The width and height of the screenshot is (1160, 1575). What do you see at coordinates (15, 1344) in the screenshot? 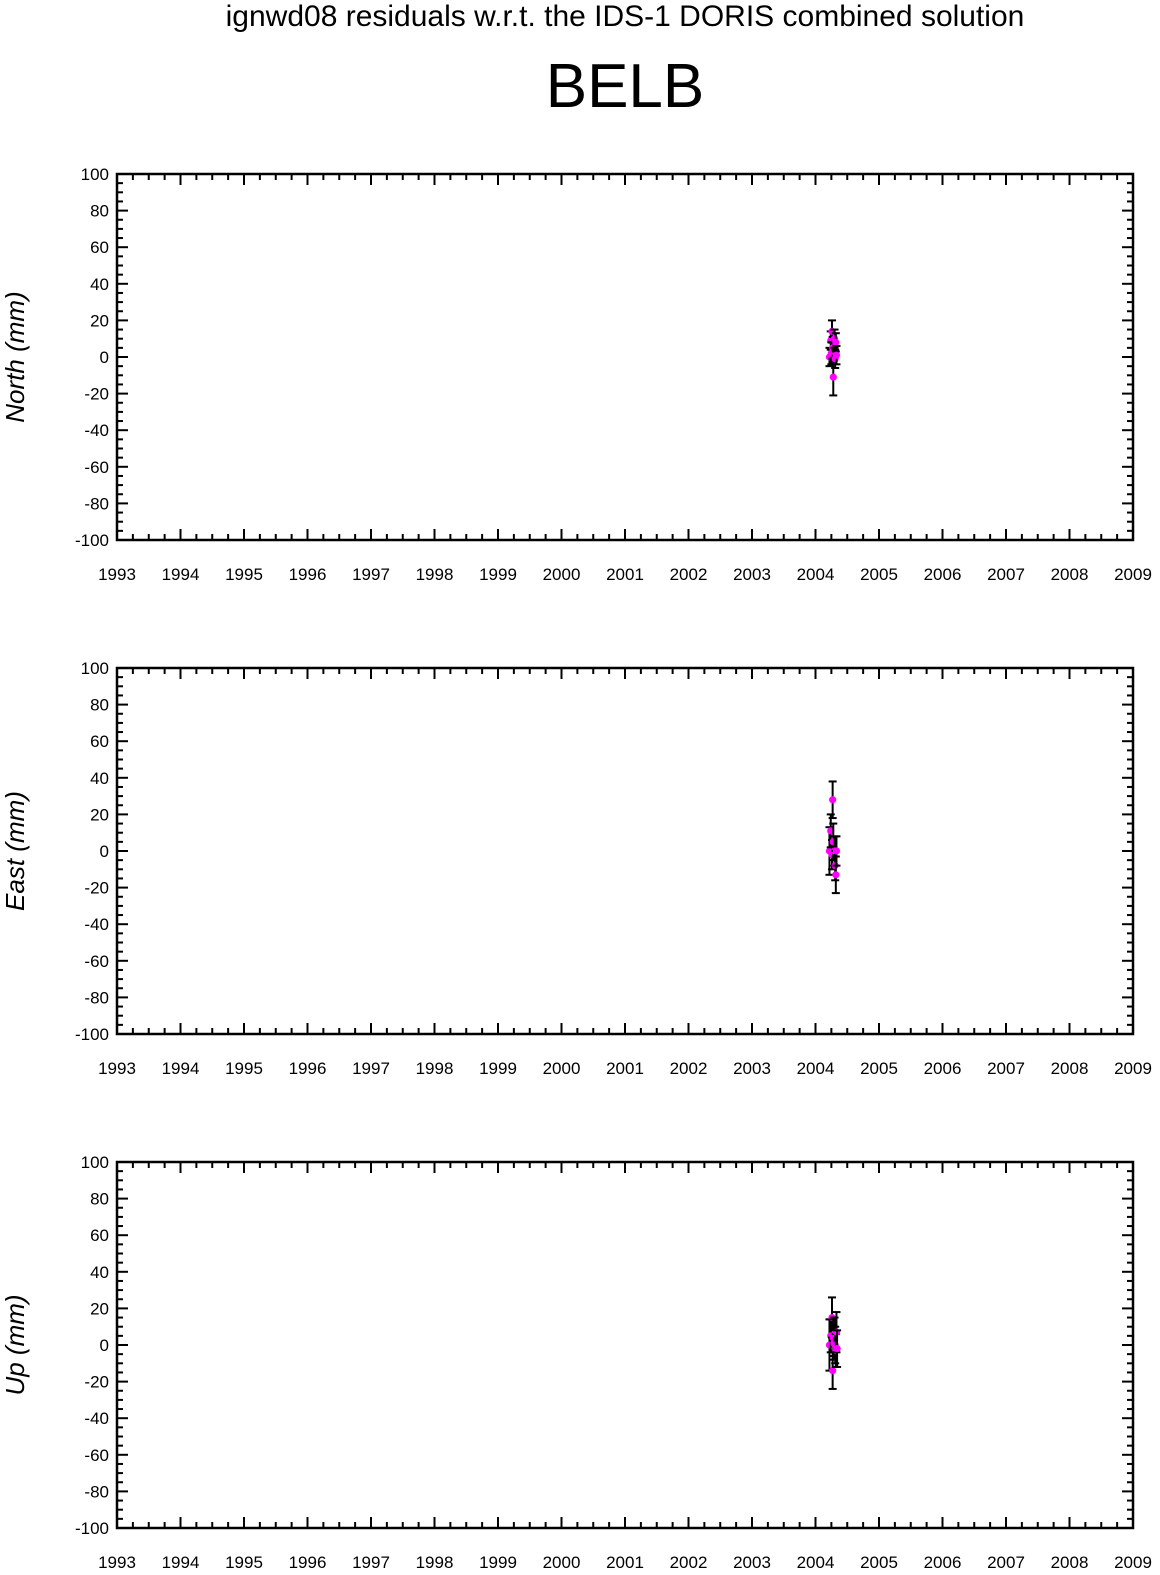
I see `y-axis-label: Up (mm)` at bounding box center [15, 1344].